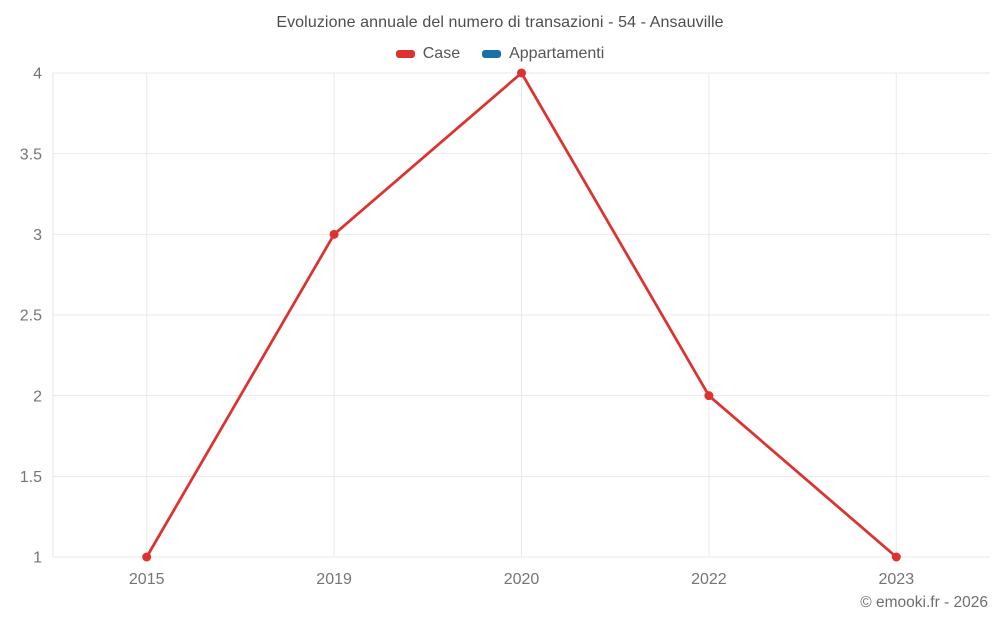  Describe the element at coordinates (557, 53) in the screenshot. I see `legend-label-appartamenti: Appartamenti` at that location.